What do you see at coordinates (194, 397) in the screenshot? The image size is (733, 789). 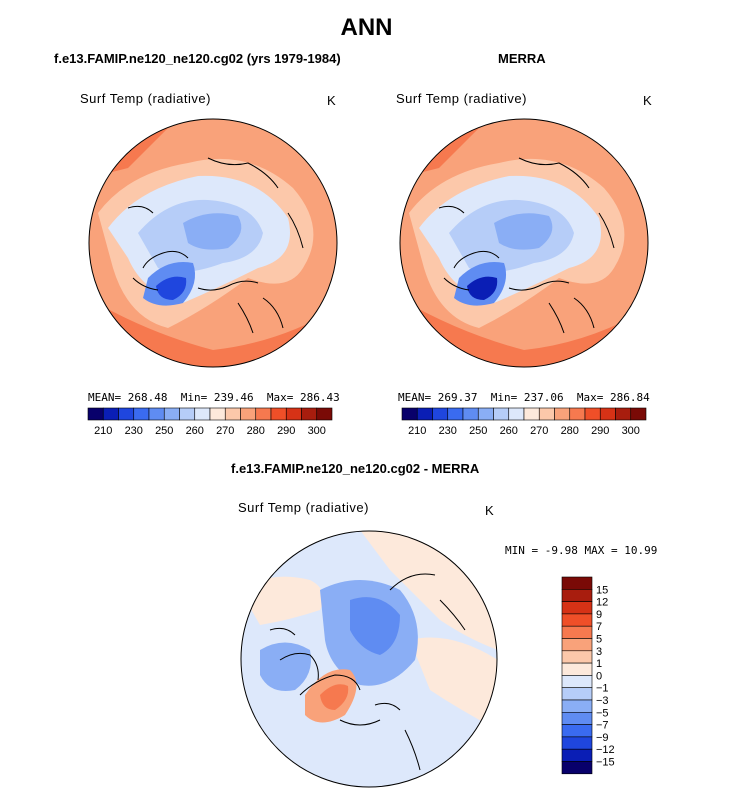 I see `panel1-min-label: Min=` at bounding box center [194, 397].